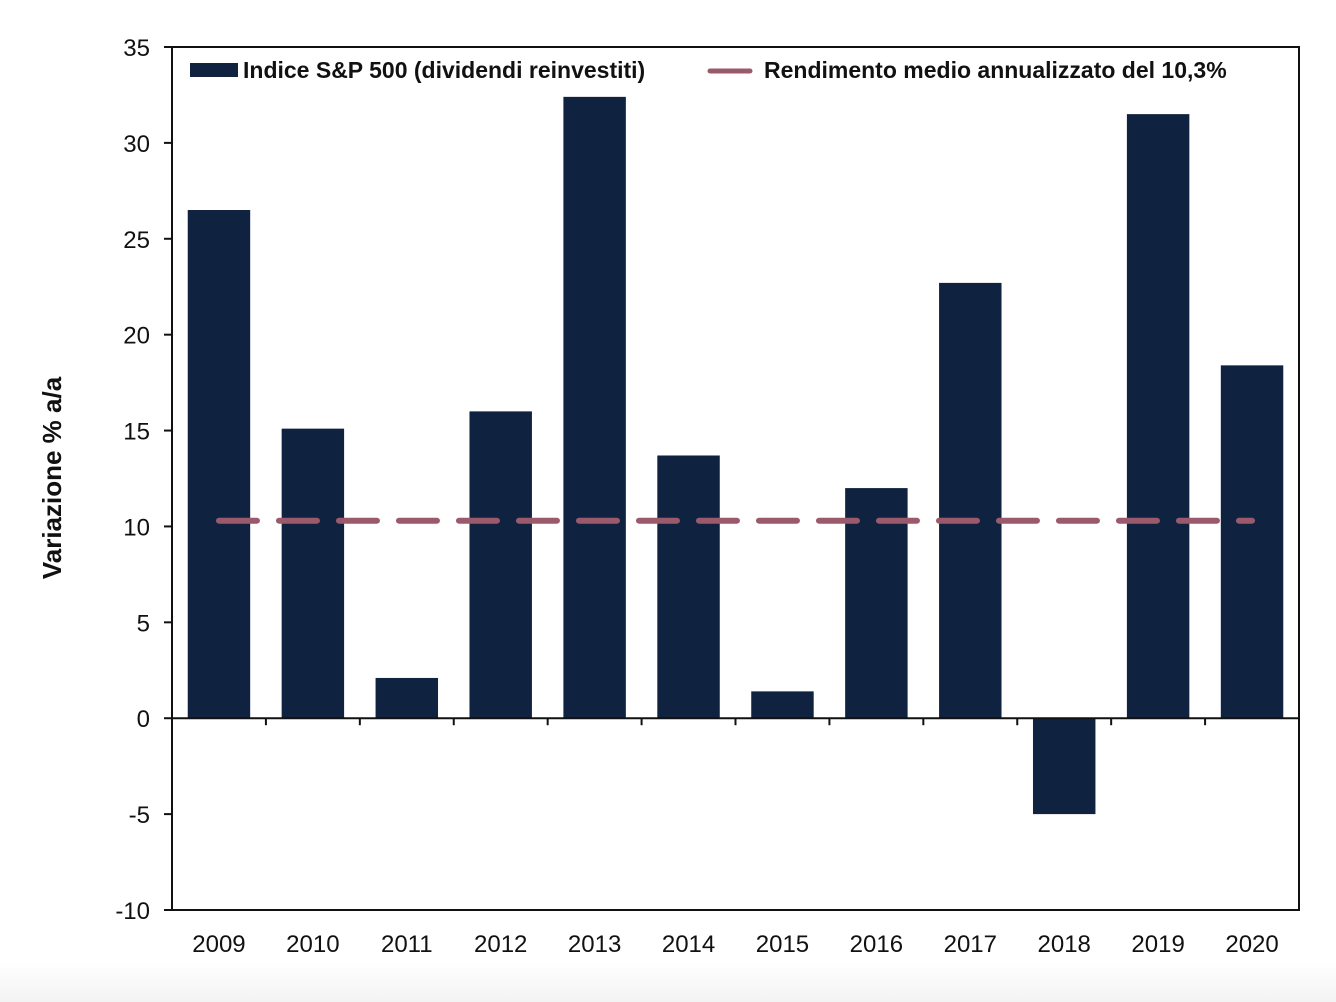  I want to click on bar-2017, so click(970, 500).